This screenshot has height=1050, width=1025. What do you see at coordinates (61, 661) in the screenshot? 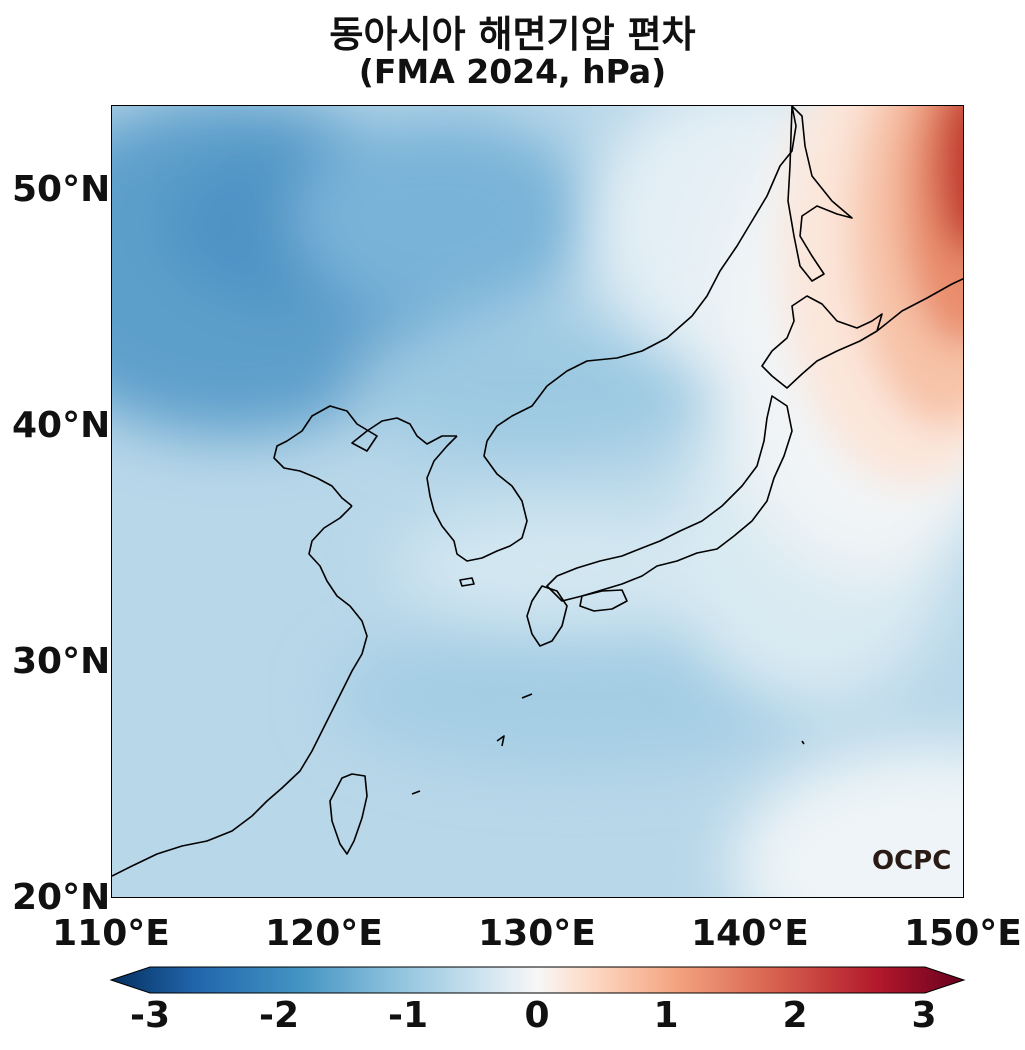
I see `lat-tick-30: 30°N` at bounding box center [61, 661].